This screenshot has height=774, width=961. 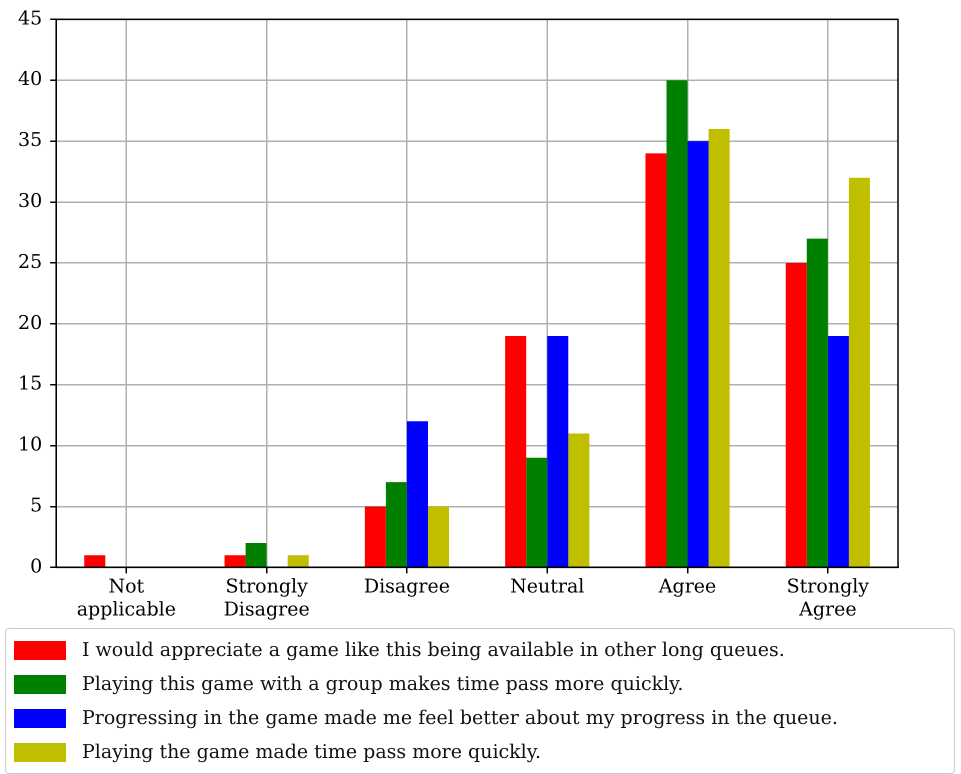 I want to click on x-tick-label: Agree, so click(x=687, y=587).